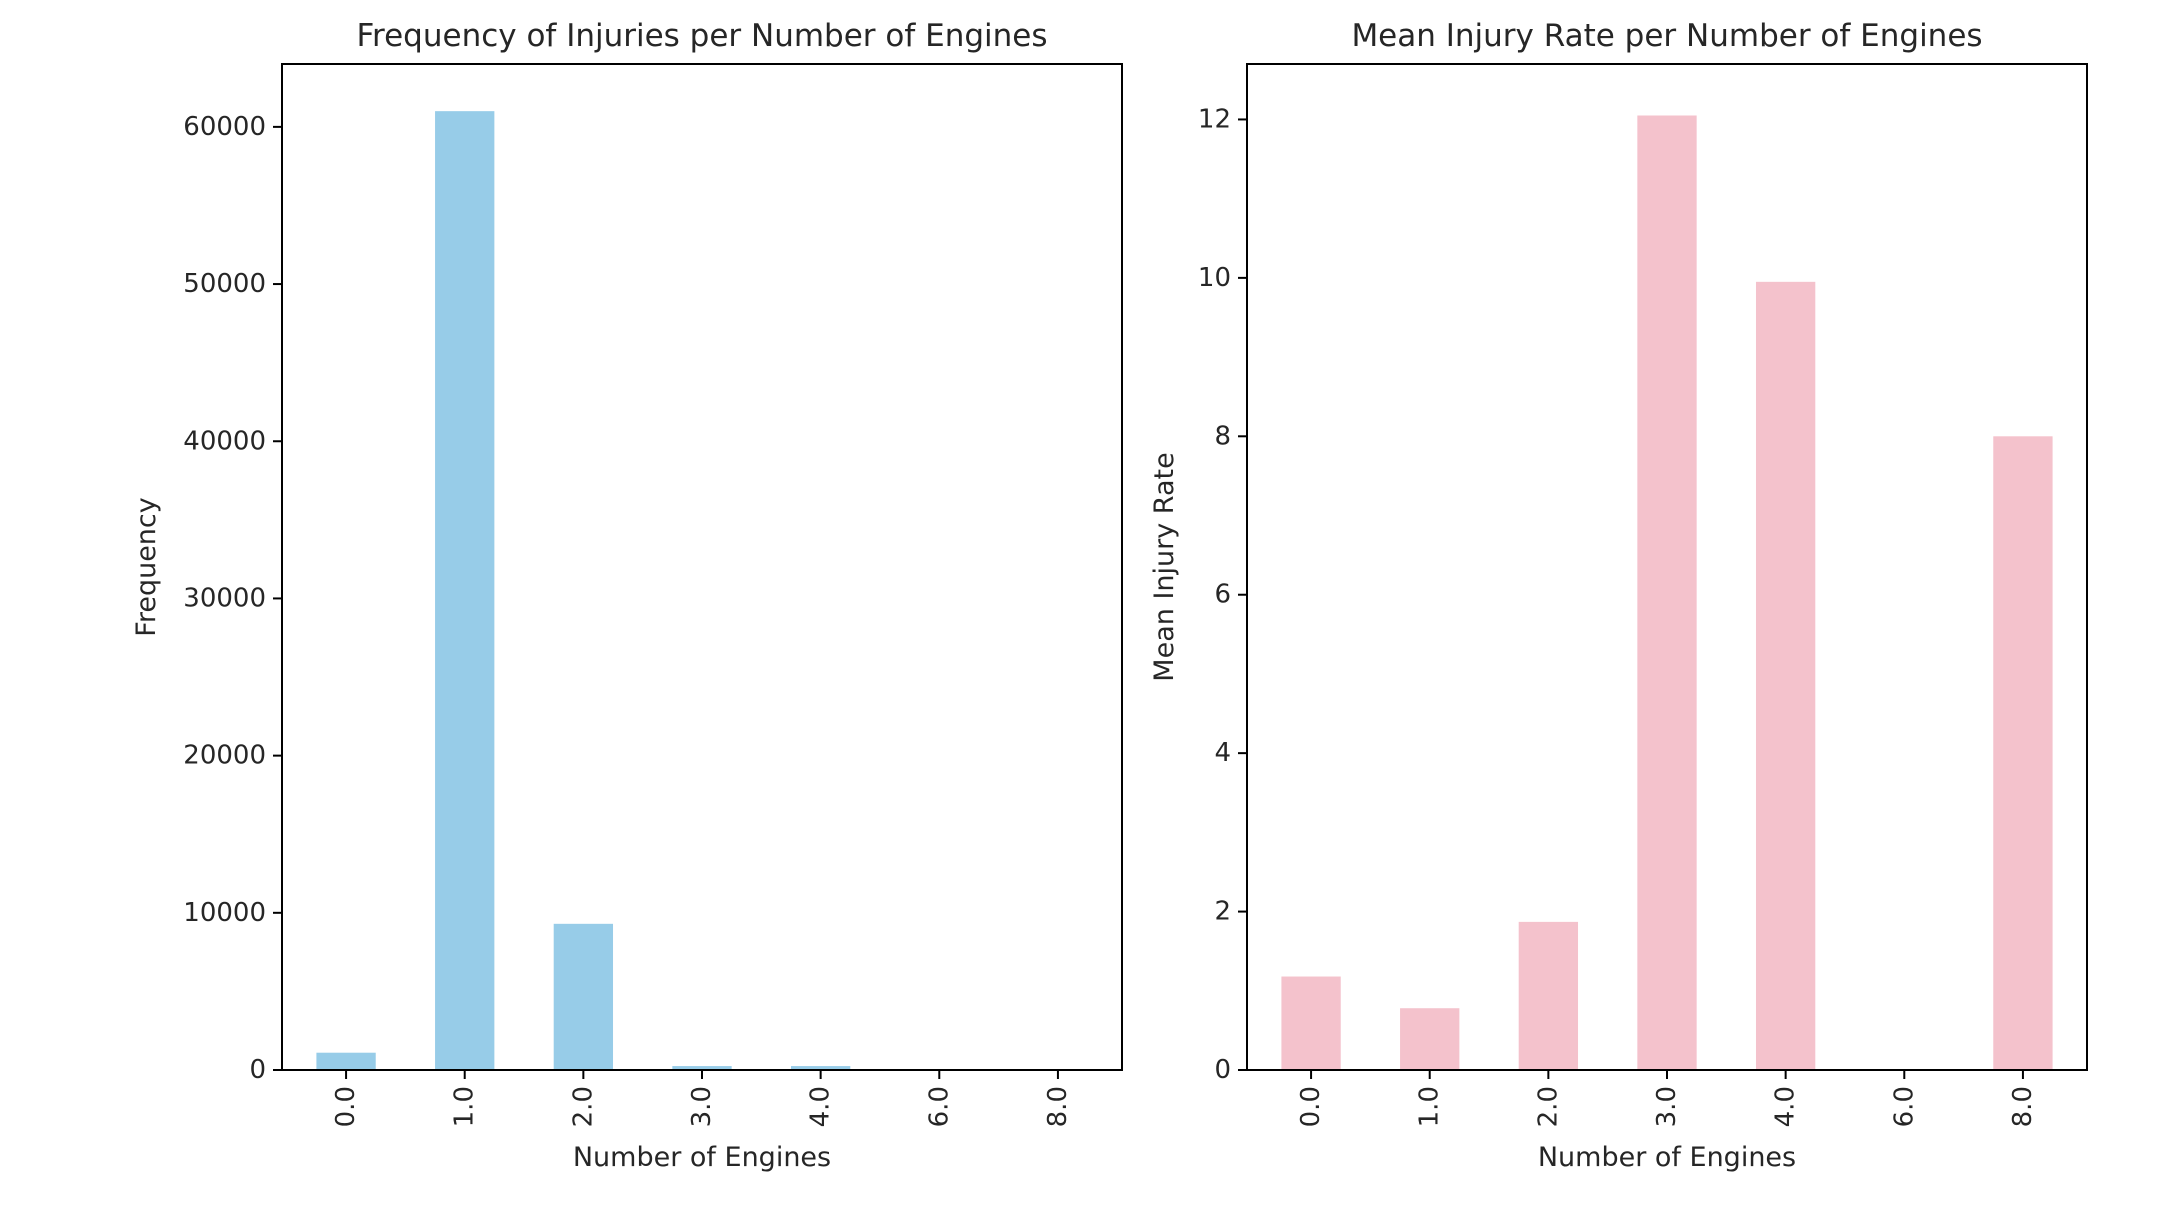 The height and width of the screenshot is (1206, 2174). What do you see at coordinates (146, 567) in the screenshot?
I see `y-axis-label: Frequency` at bounding box center [146, 567].